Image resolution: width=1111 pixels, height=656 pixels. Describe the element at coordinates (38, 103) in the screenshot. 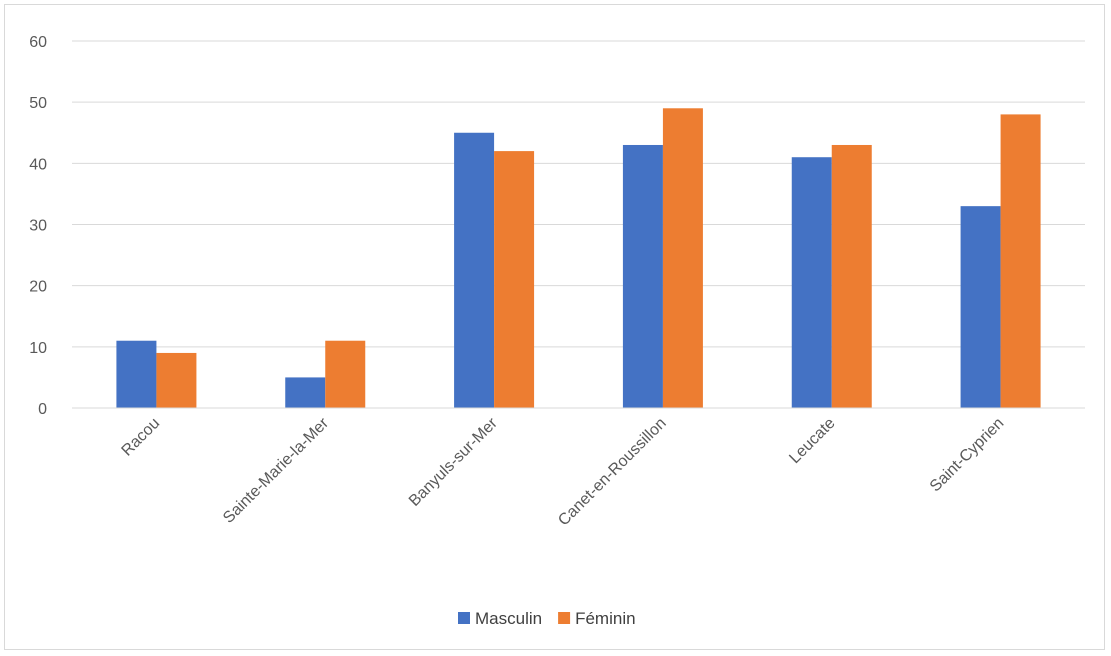

I see `y-tick-label: 50` at that location.